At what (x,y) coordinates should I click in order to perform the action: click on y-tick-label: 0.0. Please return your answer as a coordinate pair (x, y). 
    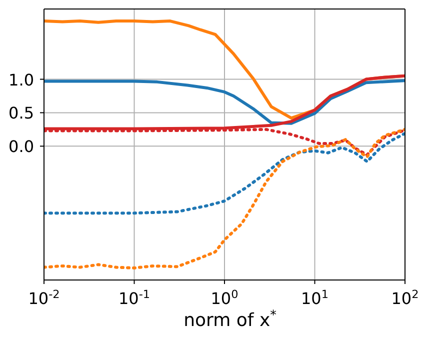
    Looking at the image, I should click on (21, 146).